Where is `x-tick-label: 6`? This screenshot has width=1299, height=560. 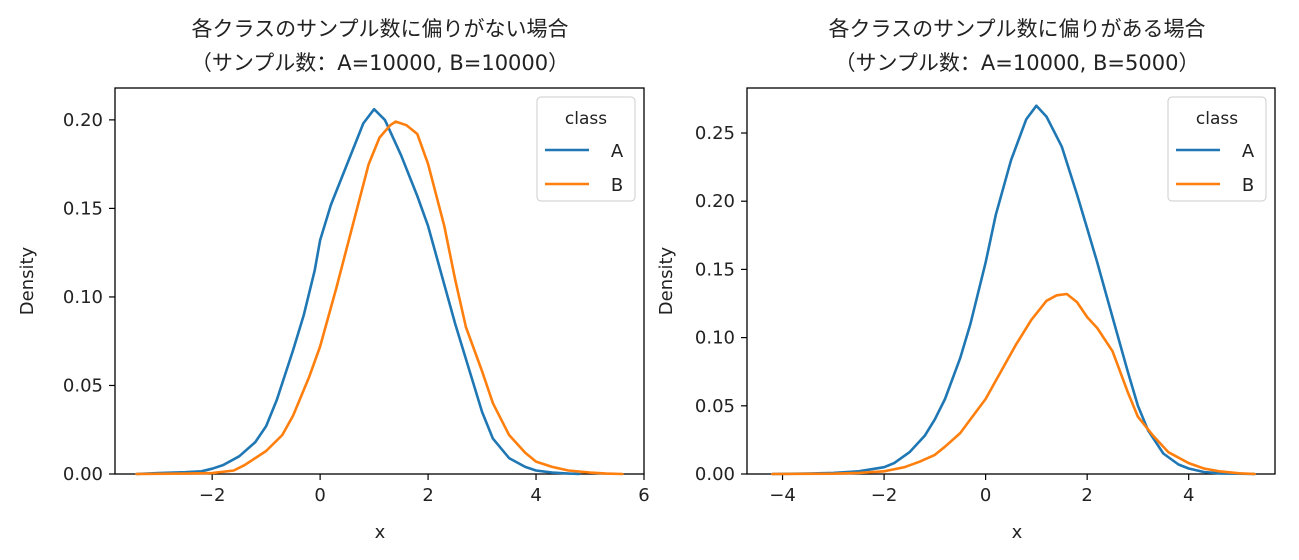 x-tick-label: 6 is located at coordinates (643, 495).